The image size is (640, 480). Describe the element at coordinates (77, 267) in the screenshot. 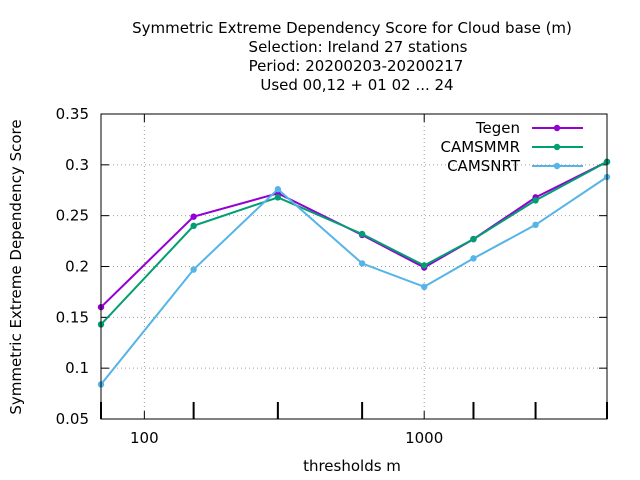

I see `y-tick-label: 0.2` at that location.